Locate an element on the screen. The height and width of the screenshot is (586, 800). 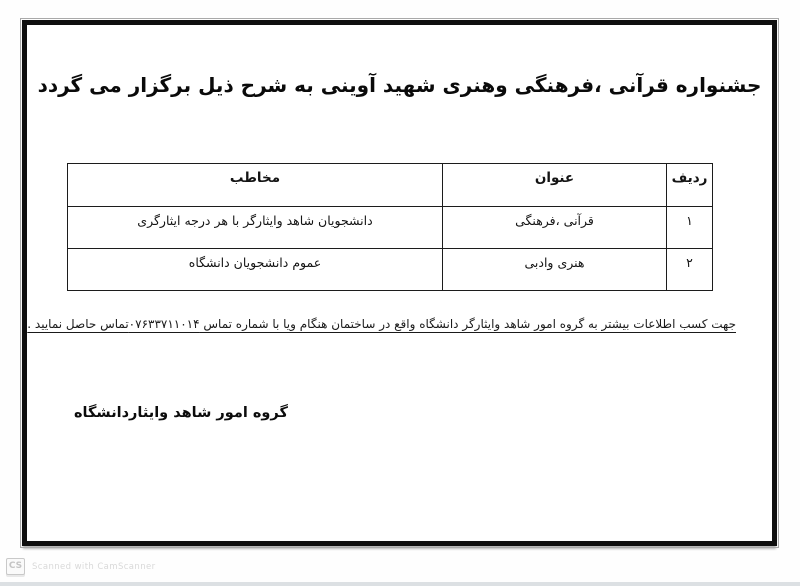
header-row-number: ردیف is located at coordinates (689, 185).